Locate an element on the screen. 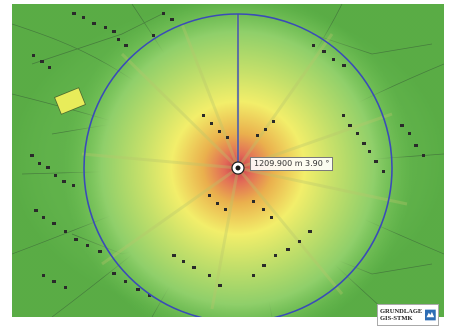 This screenshot has width=455, height=329. attribution-badge: GRUNDLAGE GIS-STMK is located at coordinates (408, 315).